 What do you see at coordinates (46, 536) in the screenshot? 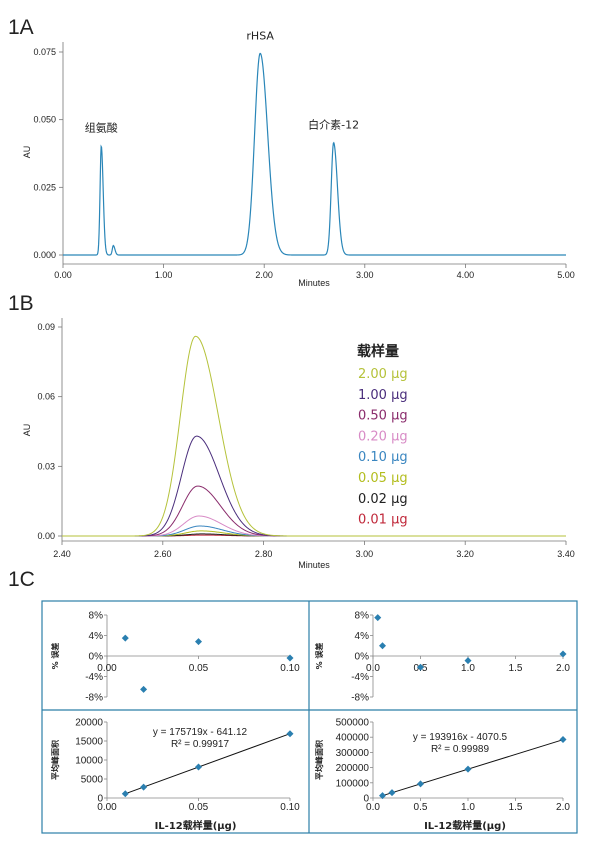
I see `y-tick-label-1b: 0.00` at bounding box center [46, 536].